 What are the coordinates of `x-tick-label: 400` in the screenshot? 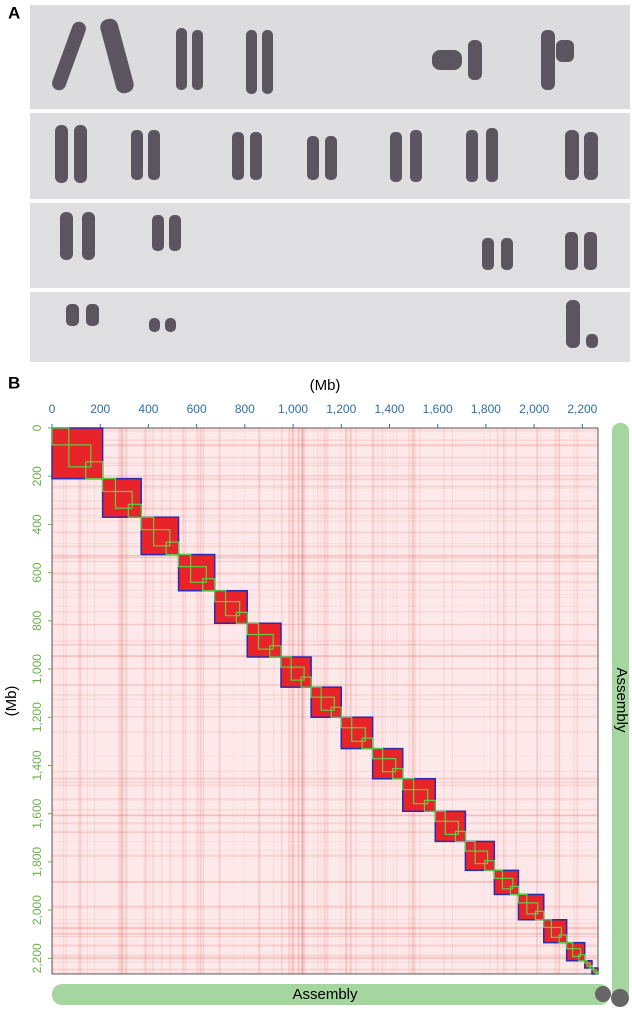 It's located at (148, 409).